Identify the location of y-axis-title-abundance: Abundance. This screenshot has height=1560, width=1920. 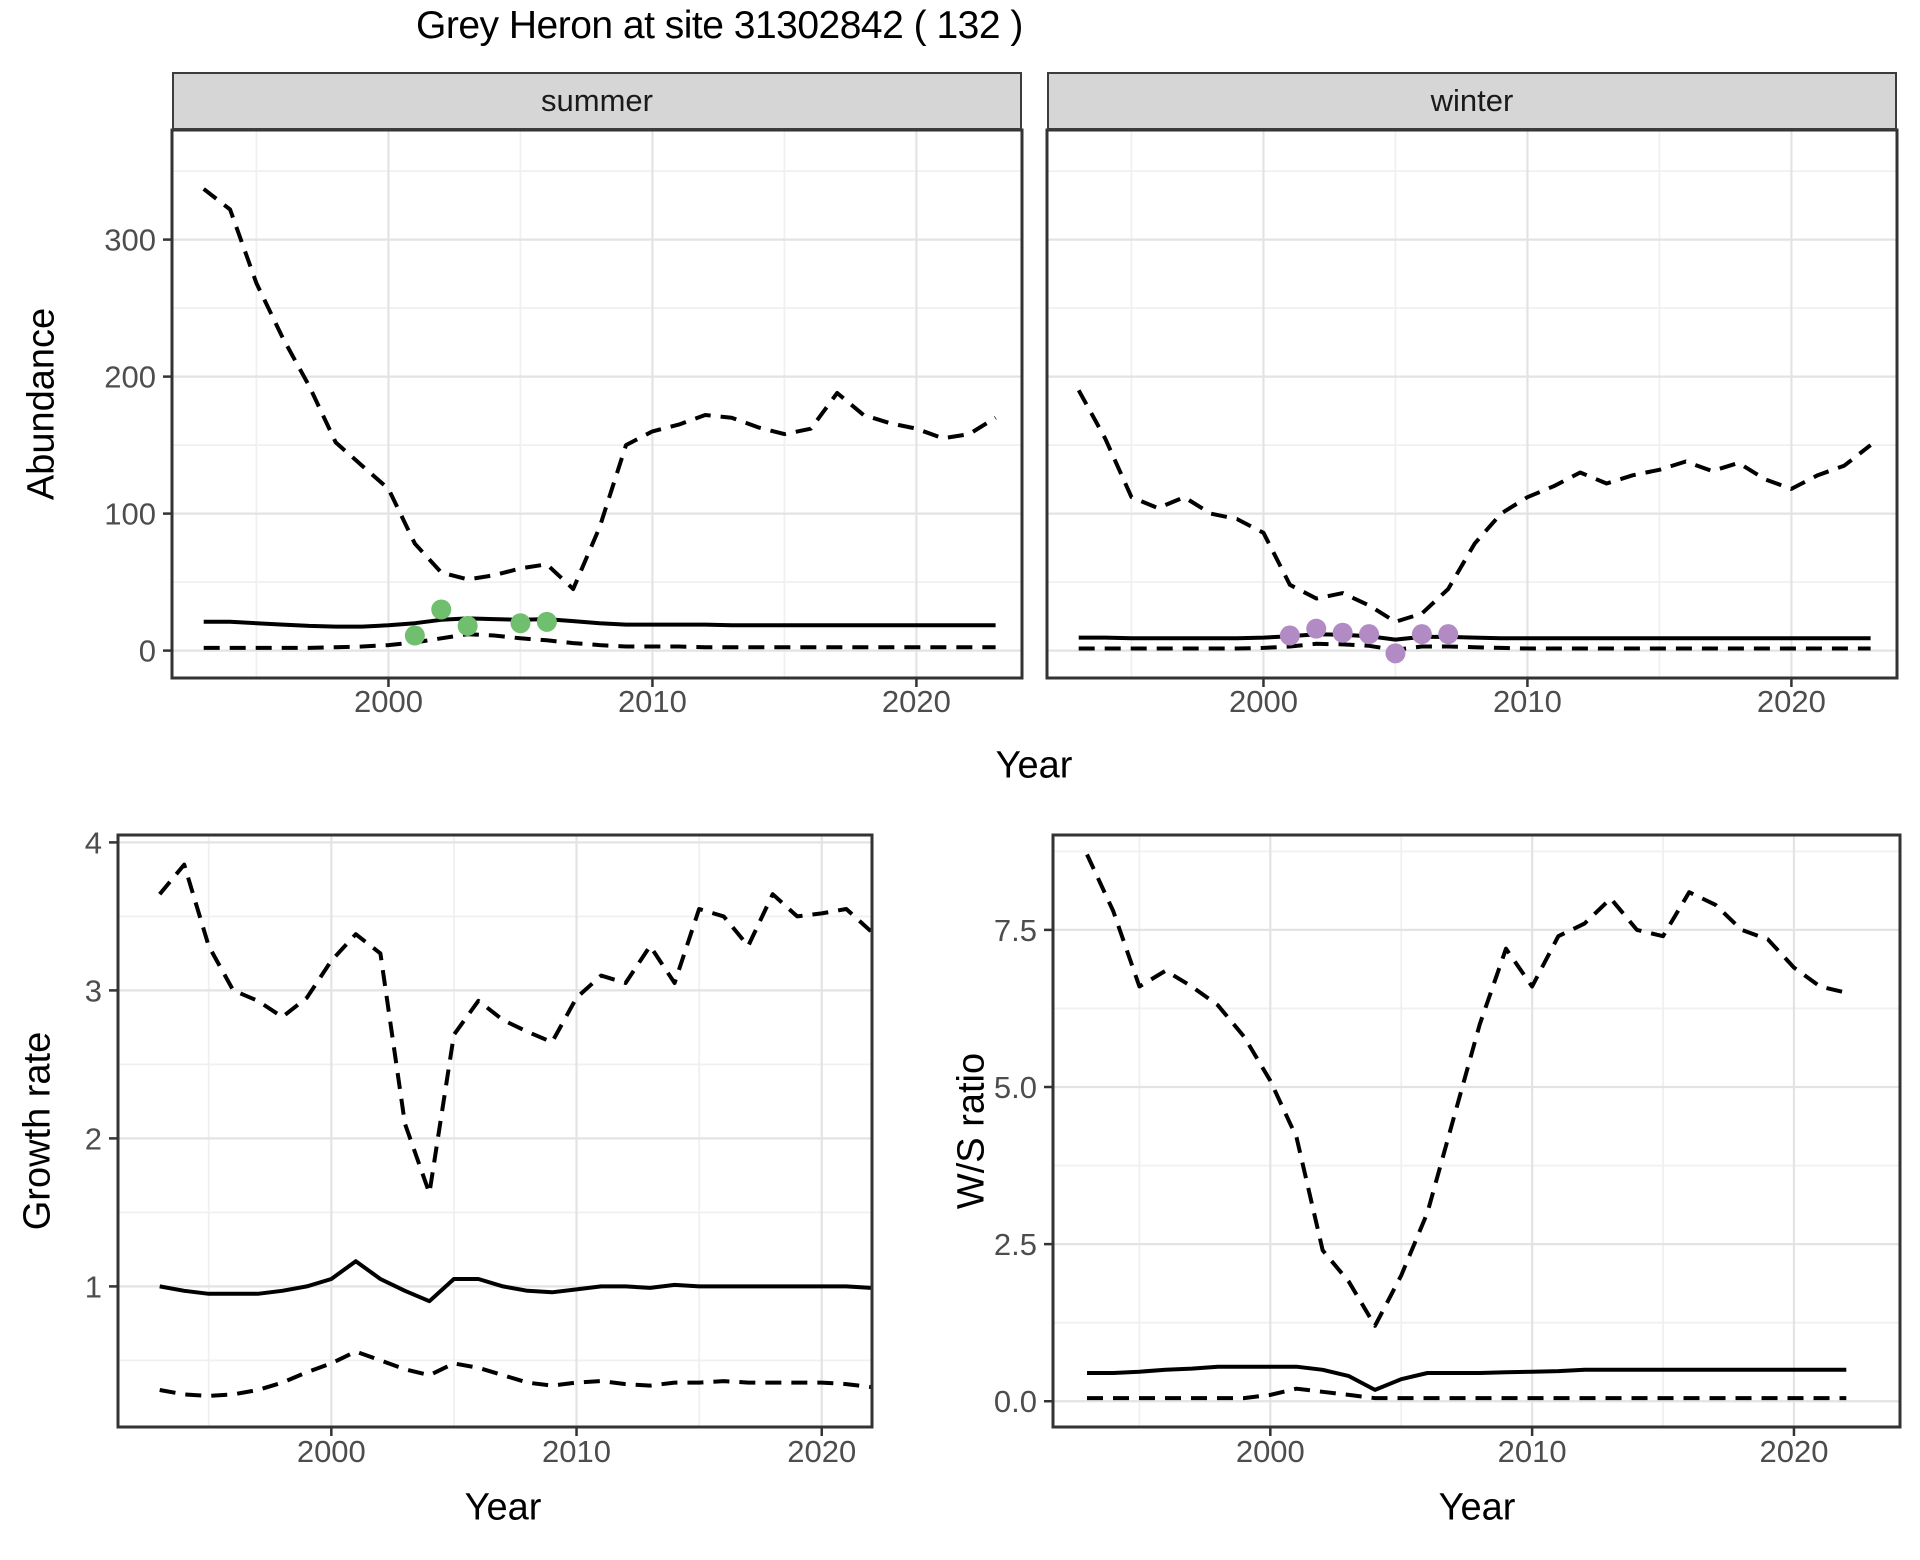
(41, 404).